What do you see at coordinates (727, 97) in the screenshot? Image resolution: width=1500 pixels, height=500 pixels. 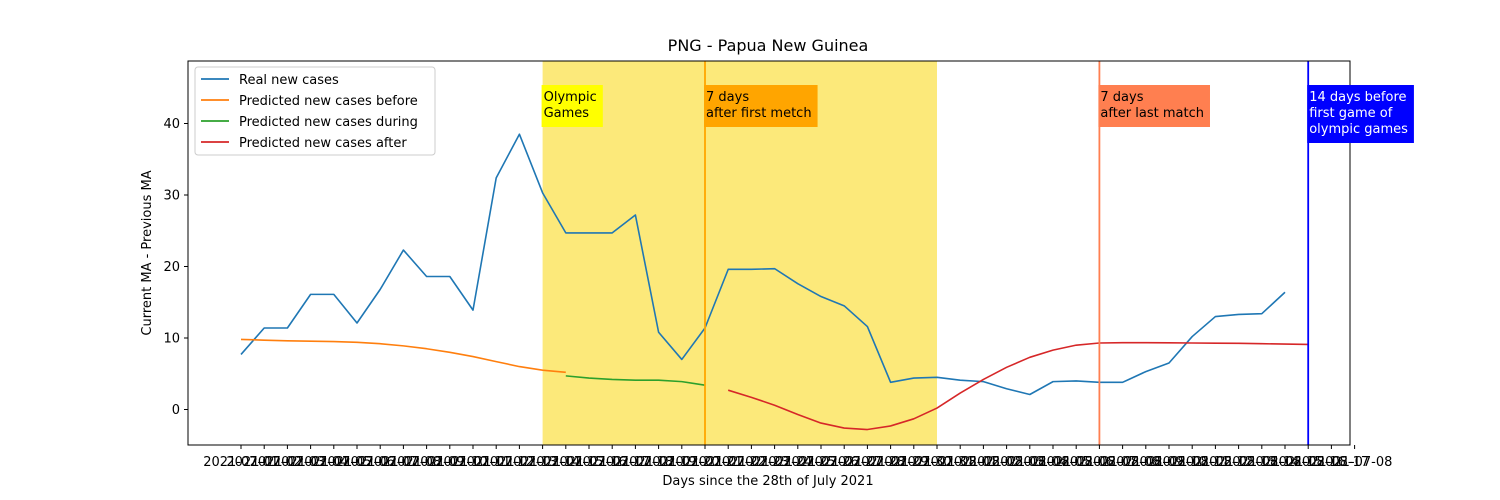 I see `vline-label-0-text-0: 7 days` at bounding box center [727, 97].